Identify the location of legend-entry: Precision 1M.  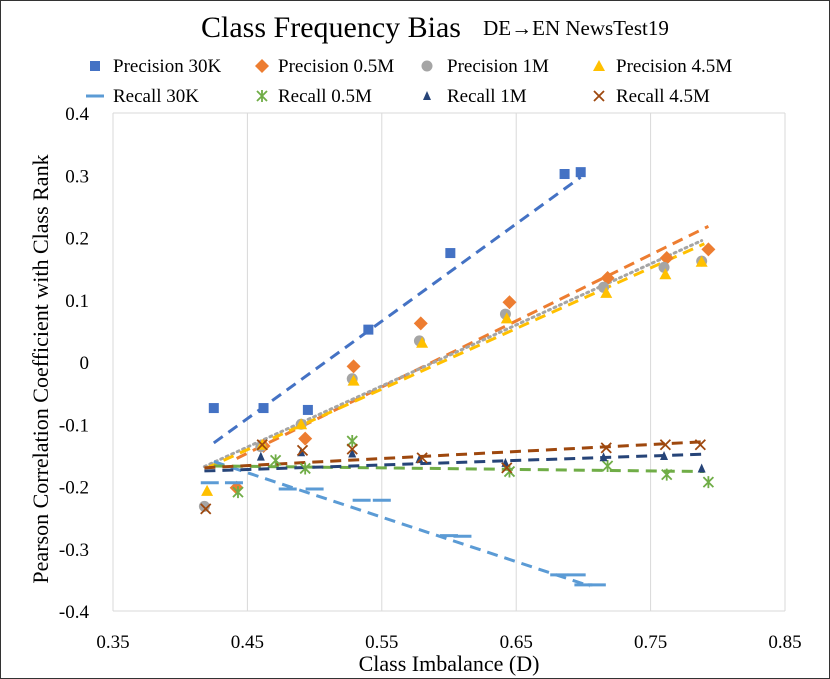
(498, 66).